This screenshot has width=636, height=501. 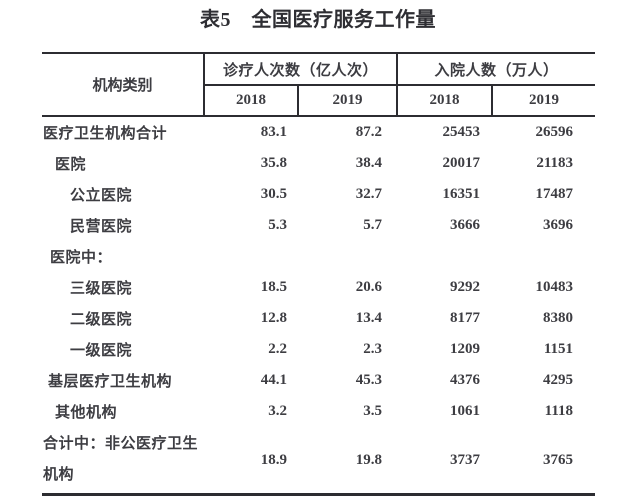 What do you see at coordinates (123, 84) in the screenshot?
I see `column-header-category: 机构类别` at bounding box center [123, 84].